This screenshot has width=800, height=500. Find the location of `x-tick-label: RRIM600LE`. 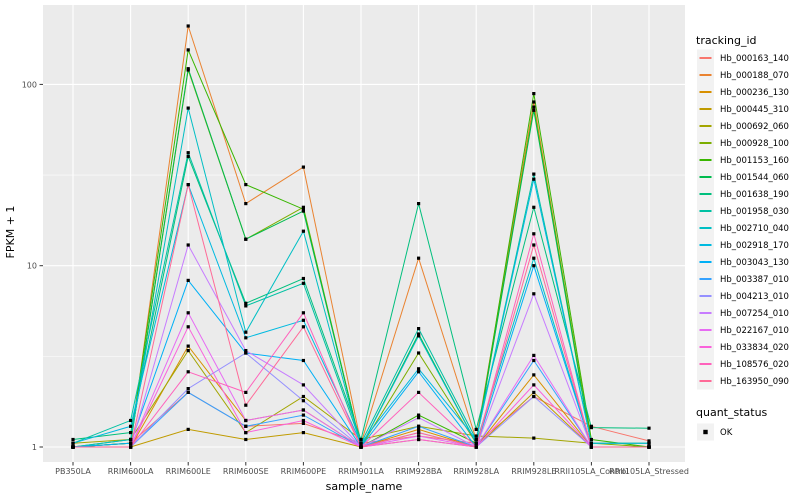

x-tick-label: RRIM600LE is located at coordinates (188, 471).